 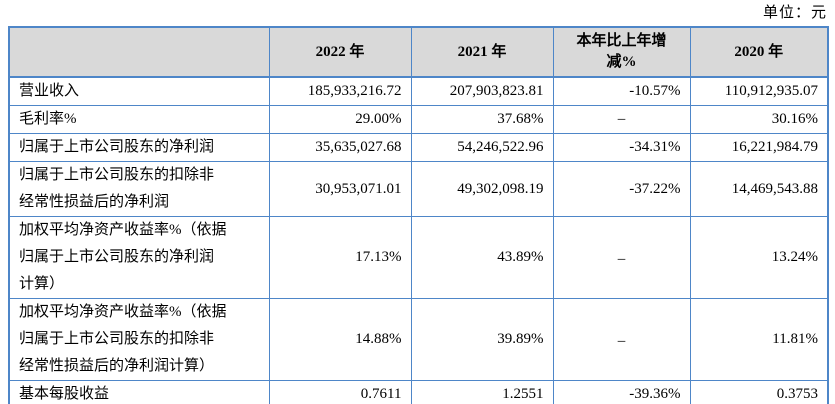 I want to click on table-cell: 54,246,522.96, so click(x=482, y=147).